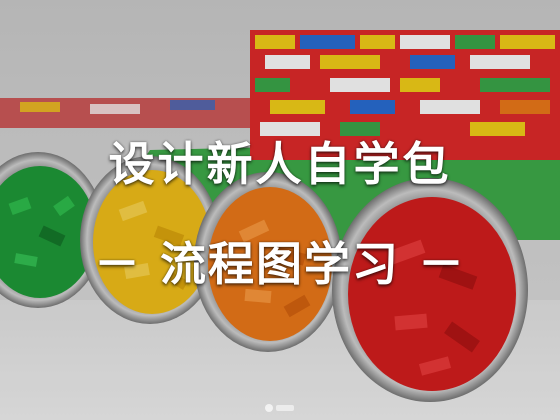 This screenshot has height=420, width=560. I want to click on watermark-logo, so click(279, 408).